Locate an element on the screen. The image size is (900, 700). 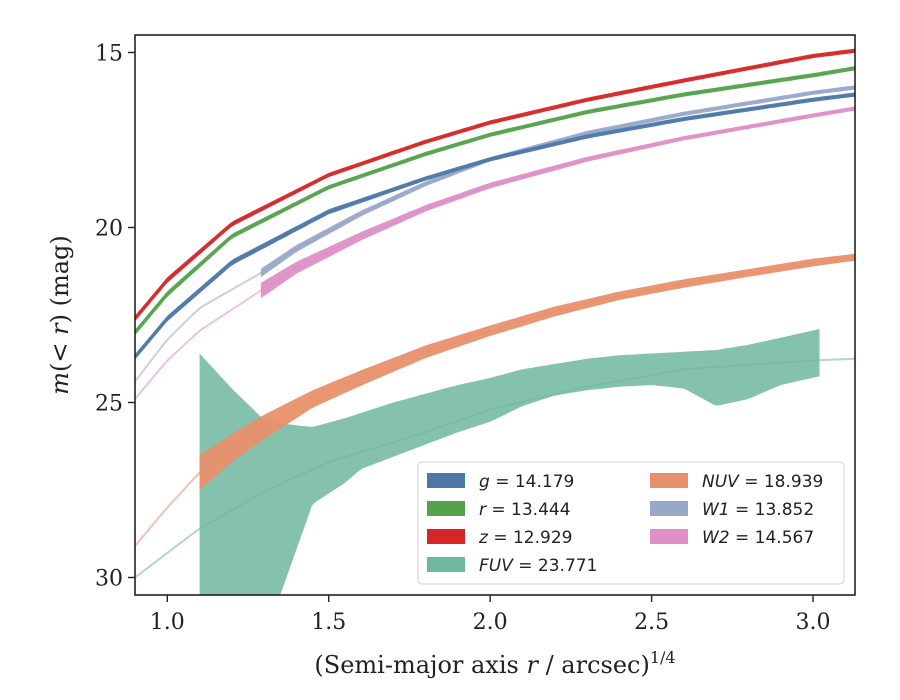
x-tick-label: 1.0 is located at coordinates (167, 622).